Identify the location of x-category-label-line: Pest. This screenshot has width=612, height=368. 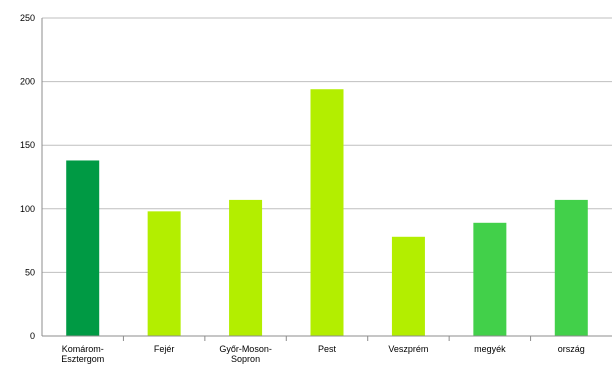
(327, 349).